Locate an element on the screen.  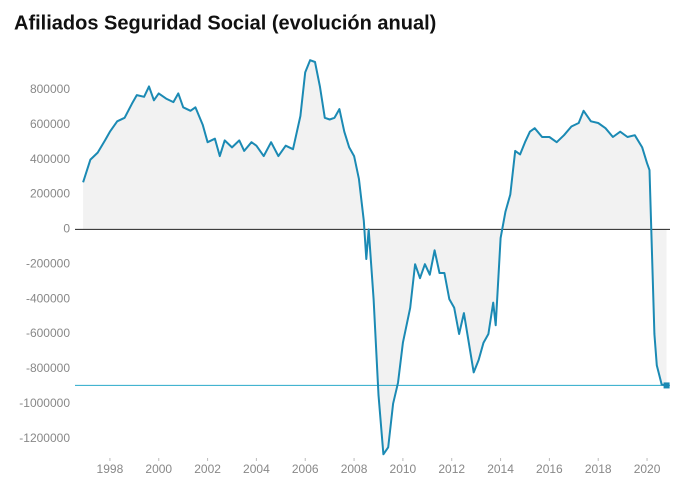
x-tick-label: 2012 is located at coordinates (451, 469).